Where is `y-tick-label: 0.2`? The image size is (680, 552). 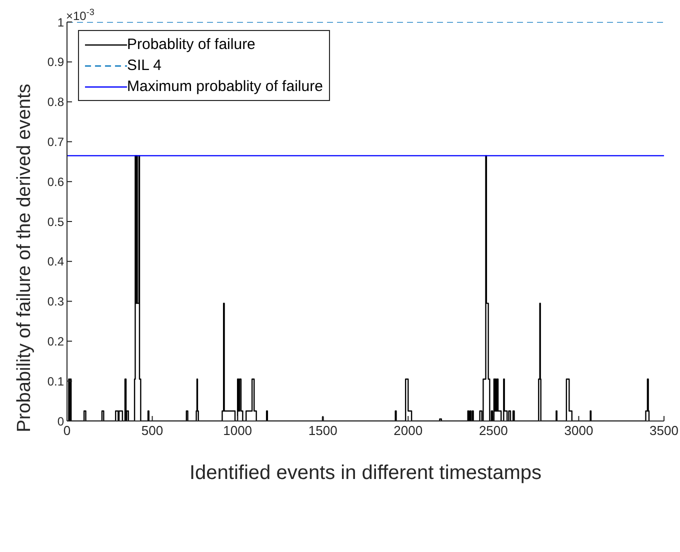 y-tick-label: 0.2 is located at coordinates (55, 341).